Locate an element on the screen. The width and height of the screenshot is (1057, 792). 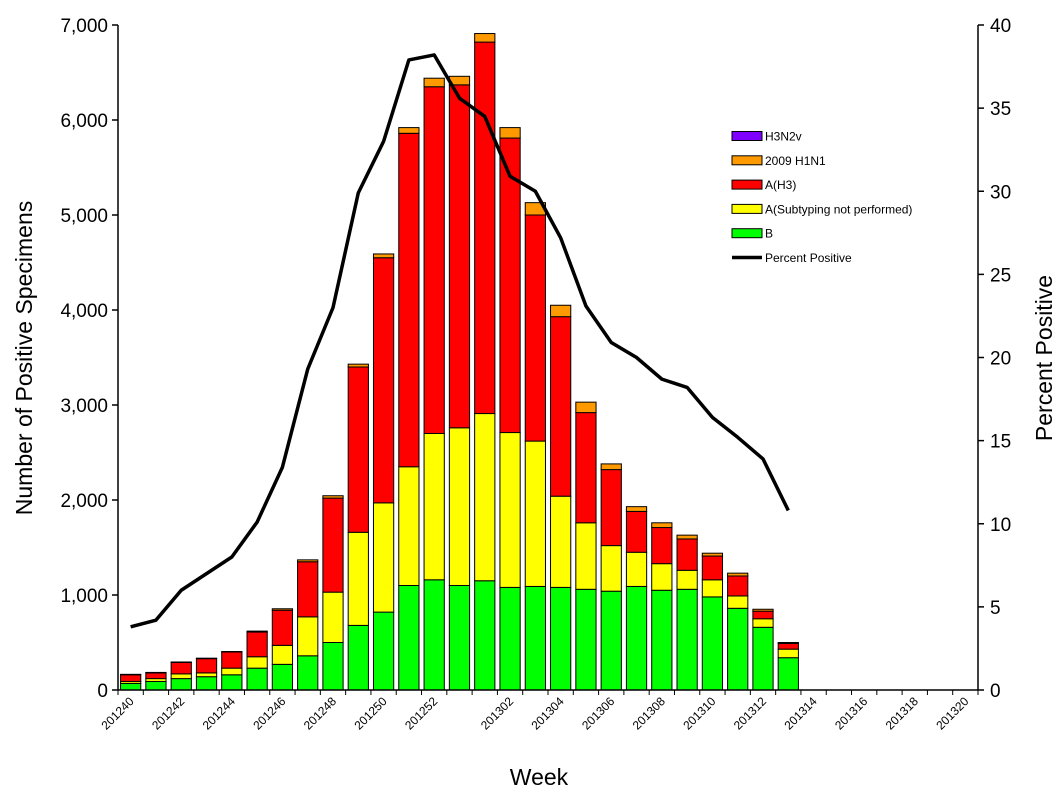
legend-label: H3N2v is located at coordinates (783, 137).